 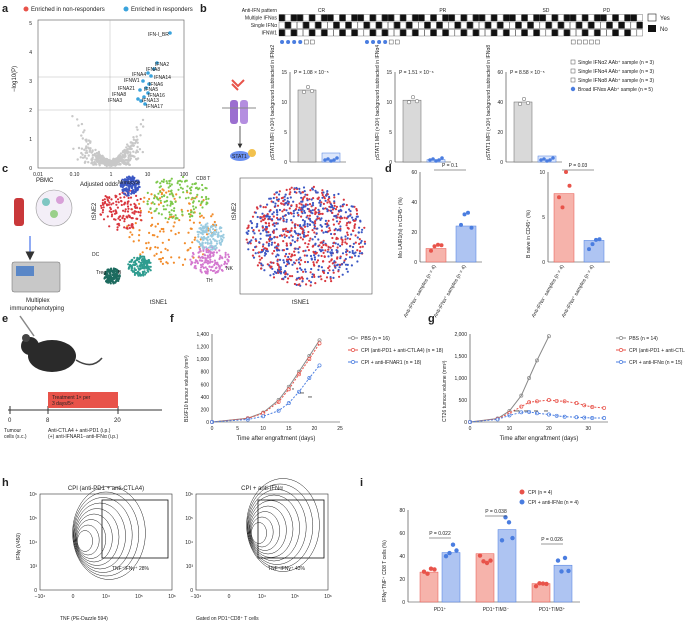 I want to click on flow-ytick: 10³, so click(x=190, y=567).